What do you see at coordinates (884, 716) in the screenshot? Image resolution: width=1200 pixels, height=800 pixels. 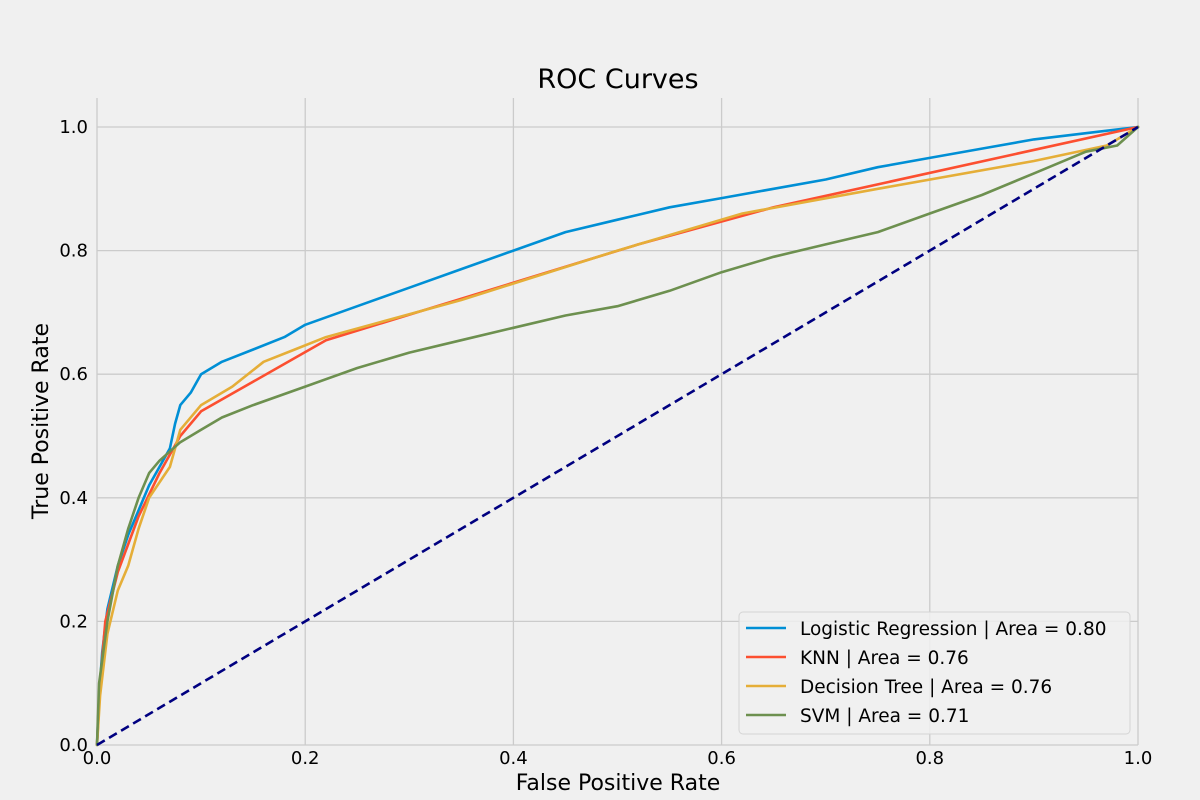 I see `legend-label-3: SVM | Area = 0.71` at bounding box center [884, 716].